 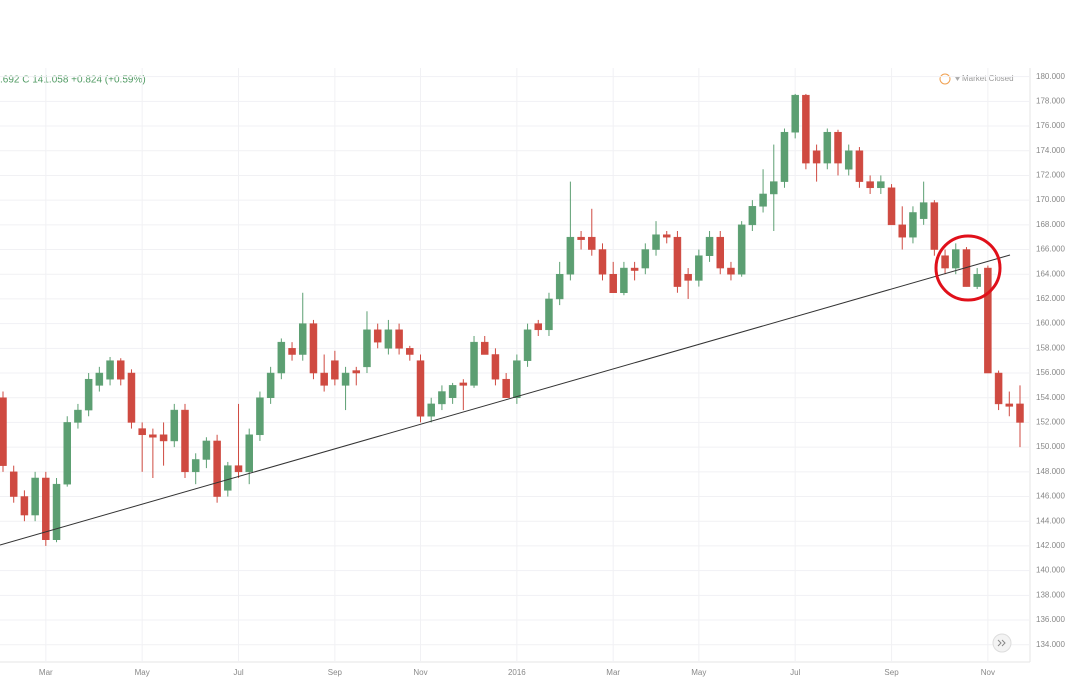 I want to click on y-tick-label: 134.000, so click(x=1050, y=644).